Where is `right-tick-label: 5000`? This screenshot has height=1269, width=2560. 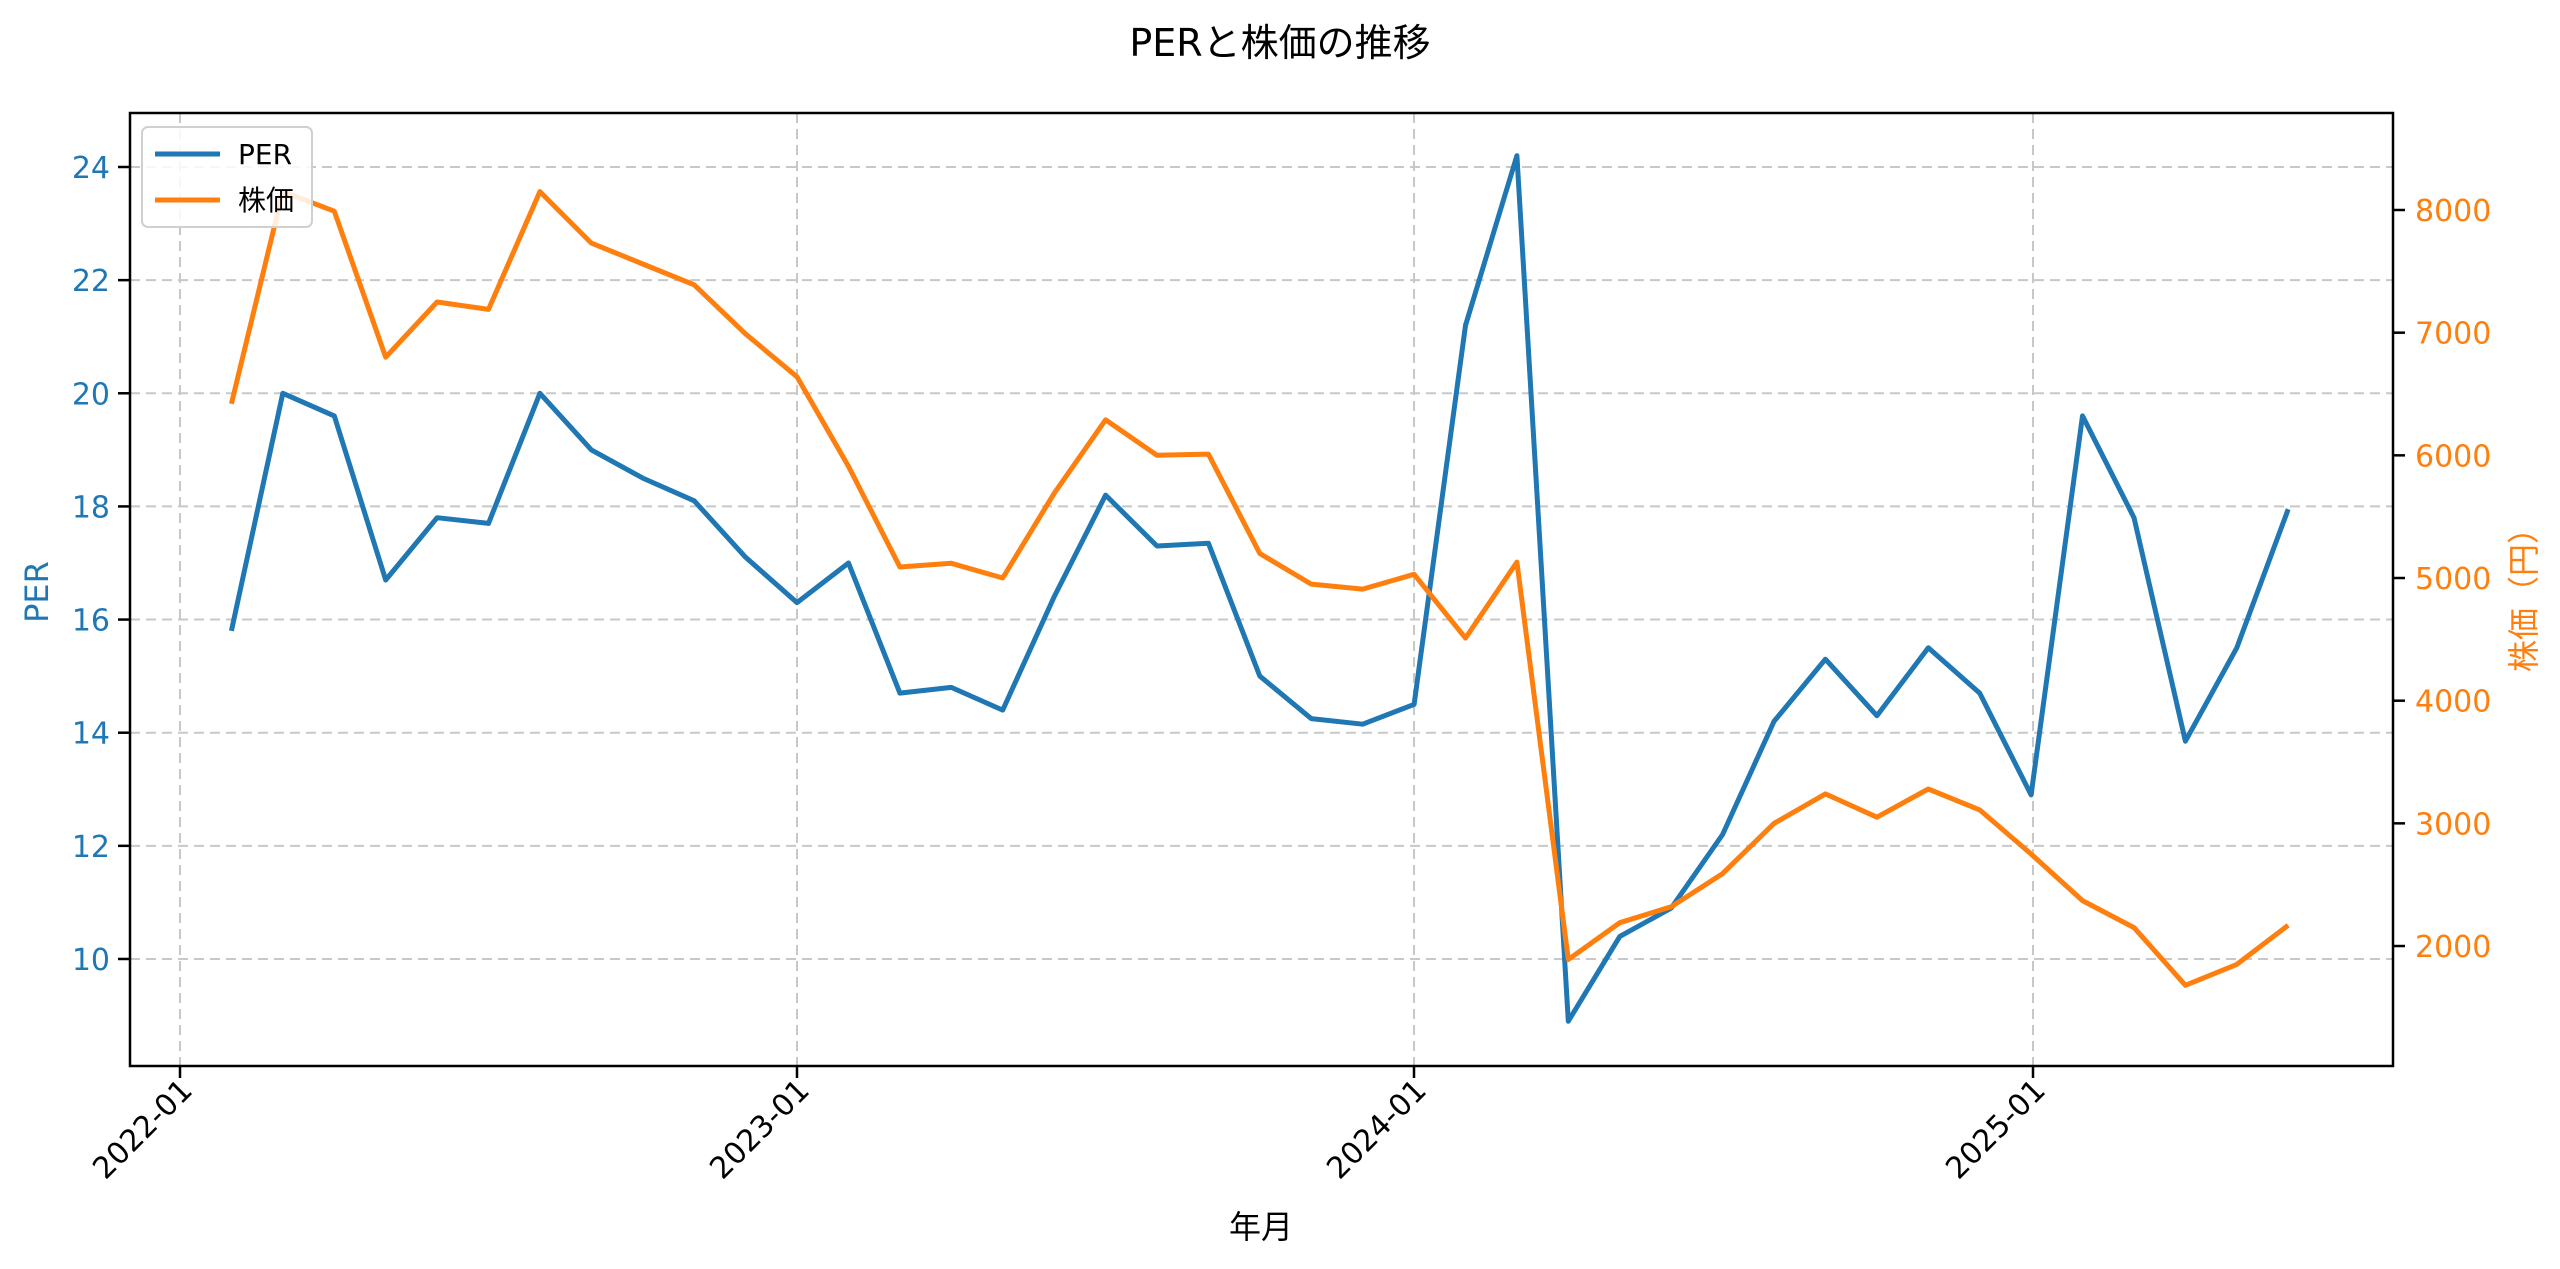
right-tick-label: 5000 is located at coordinates (2453, 579).